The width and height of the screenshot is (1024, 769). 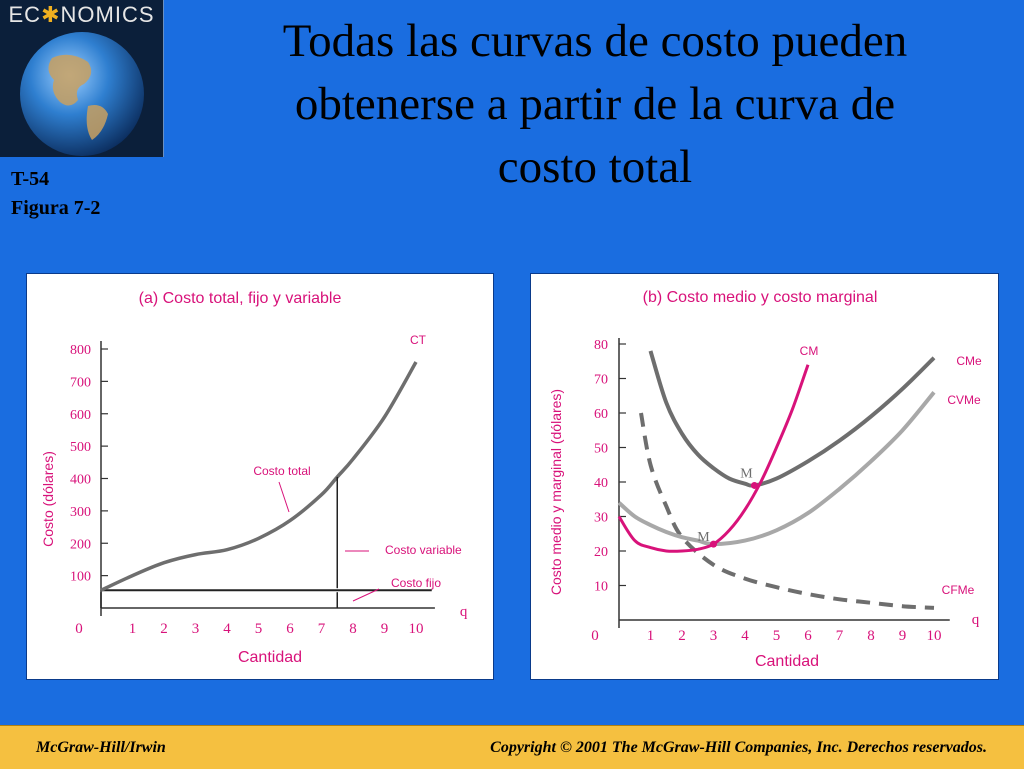 What do you see at coordinates (464, 612) in the screenshot?
I see `chart-a-x-letter: q` at bounding box center [464, 612].